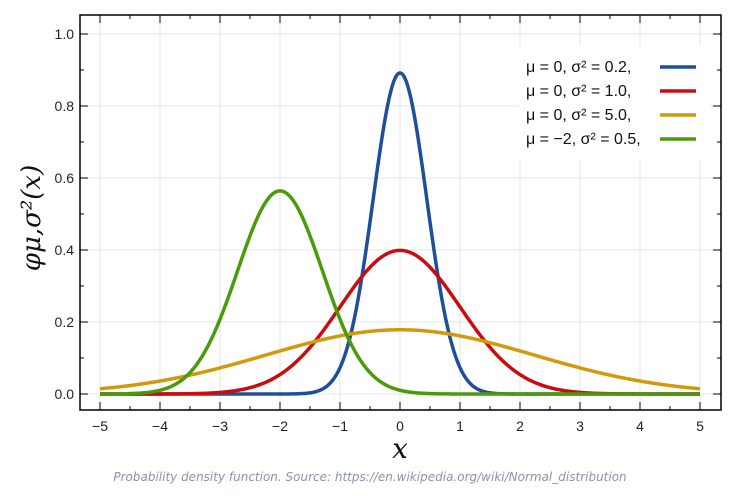 The height and width of the screenshot is (501, 740). What do you see at coordinates (100, 426) in the screenshot?
I see `x-tick-label: −5` at bounding box center [100, 426].